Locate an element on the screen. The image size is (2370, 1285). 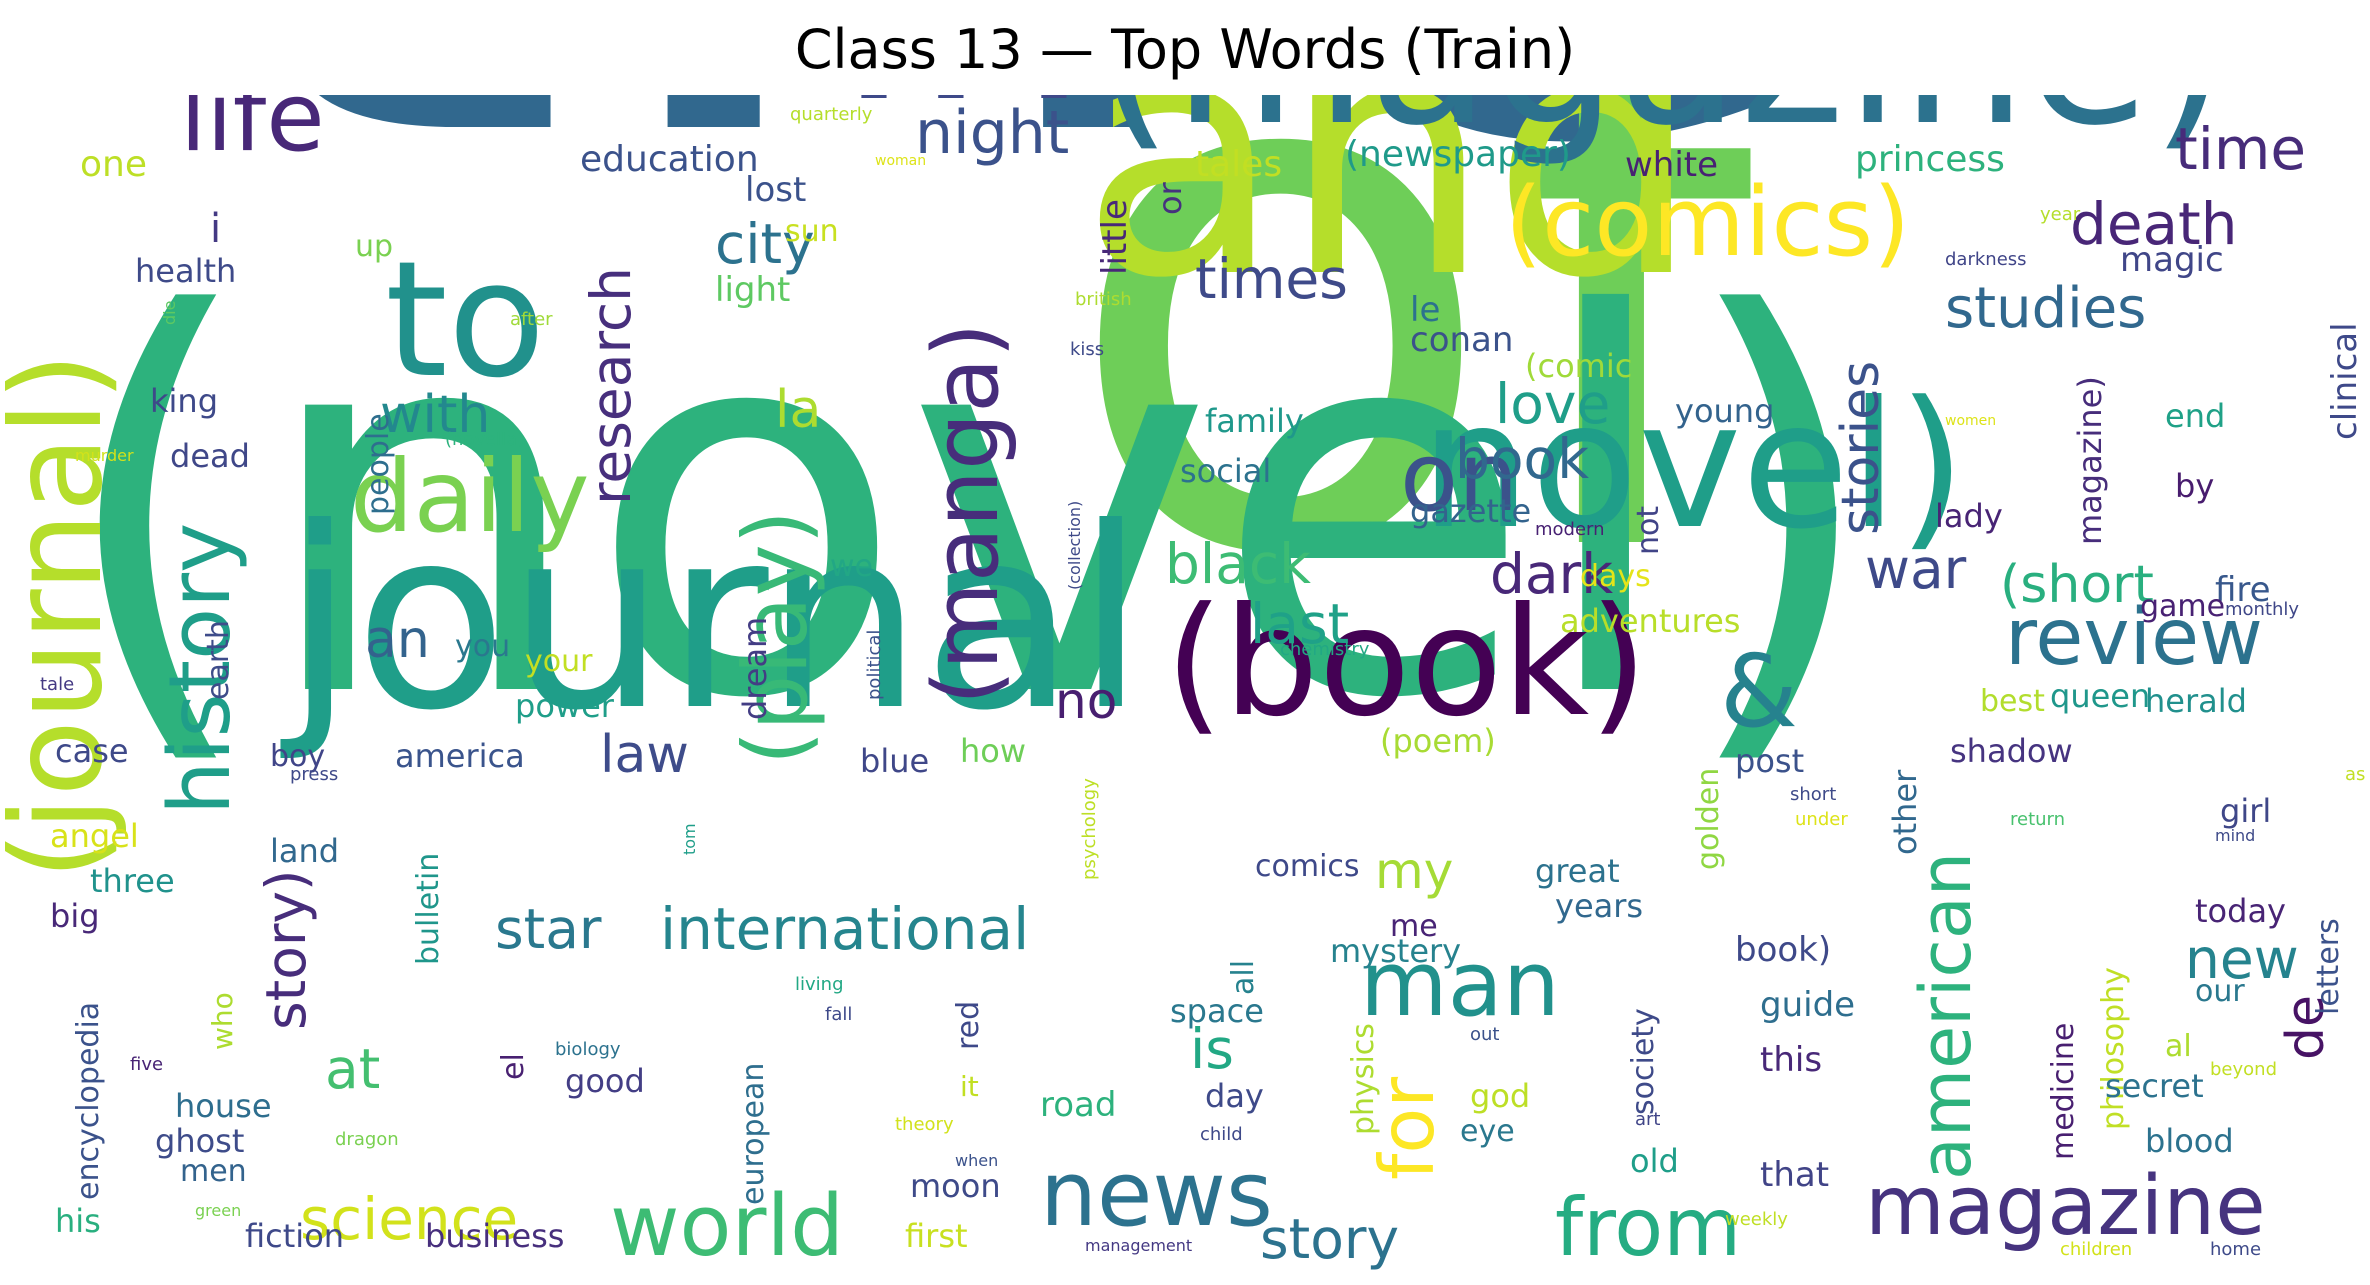
word: black is located at coordinates (1238, 564).